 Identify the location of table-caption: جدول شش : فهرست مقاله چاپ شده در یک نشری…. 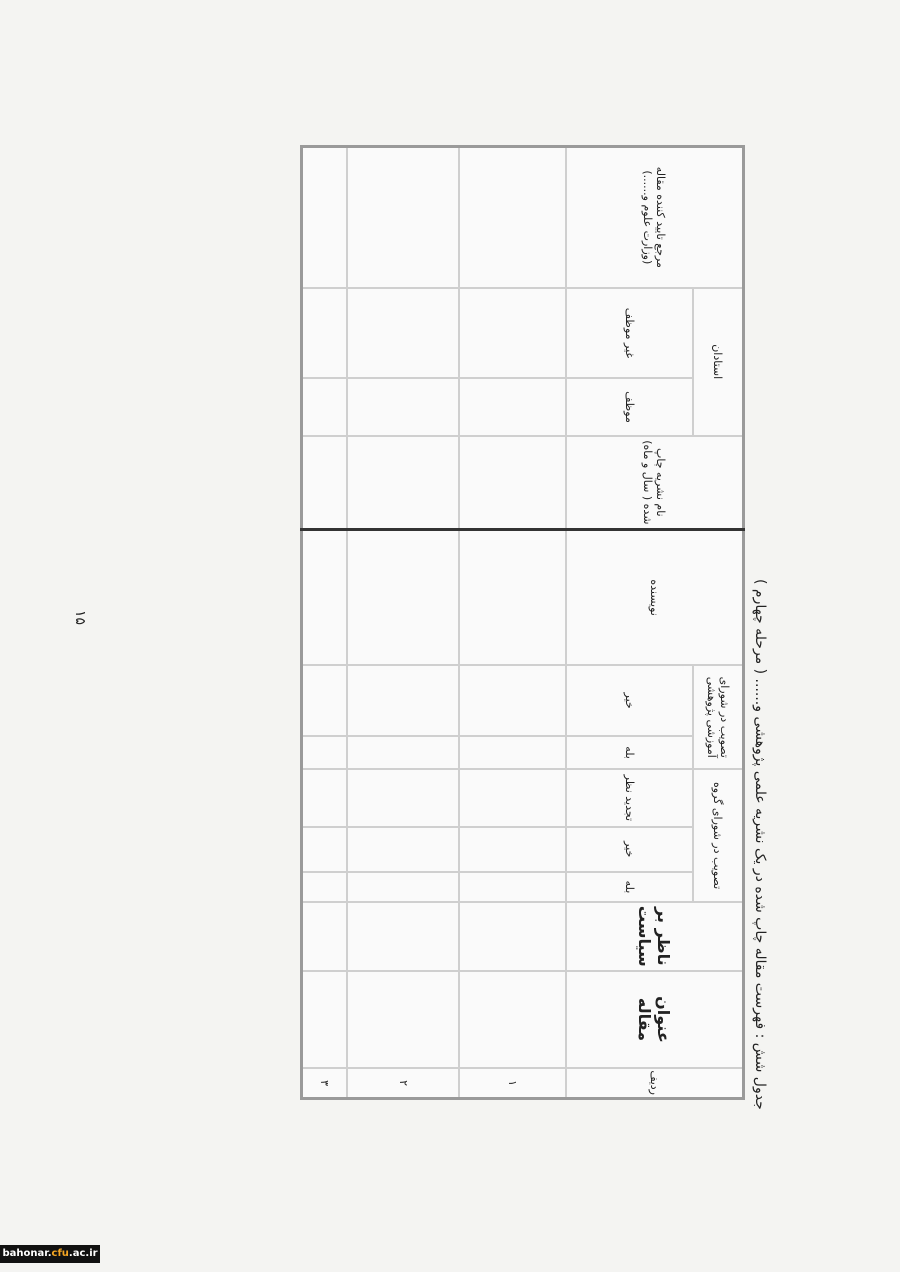
(760, 844).